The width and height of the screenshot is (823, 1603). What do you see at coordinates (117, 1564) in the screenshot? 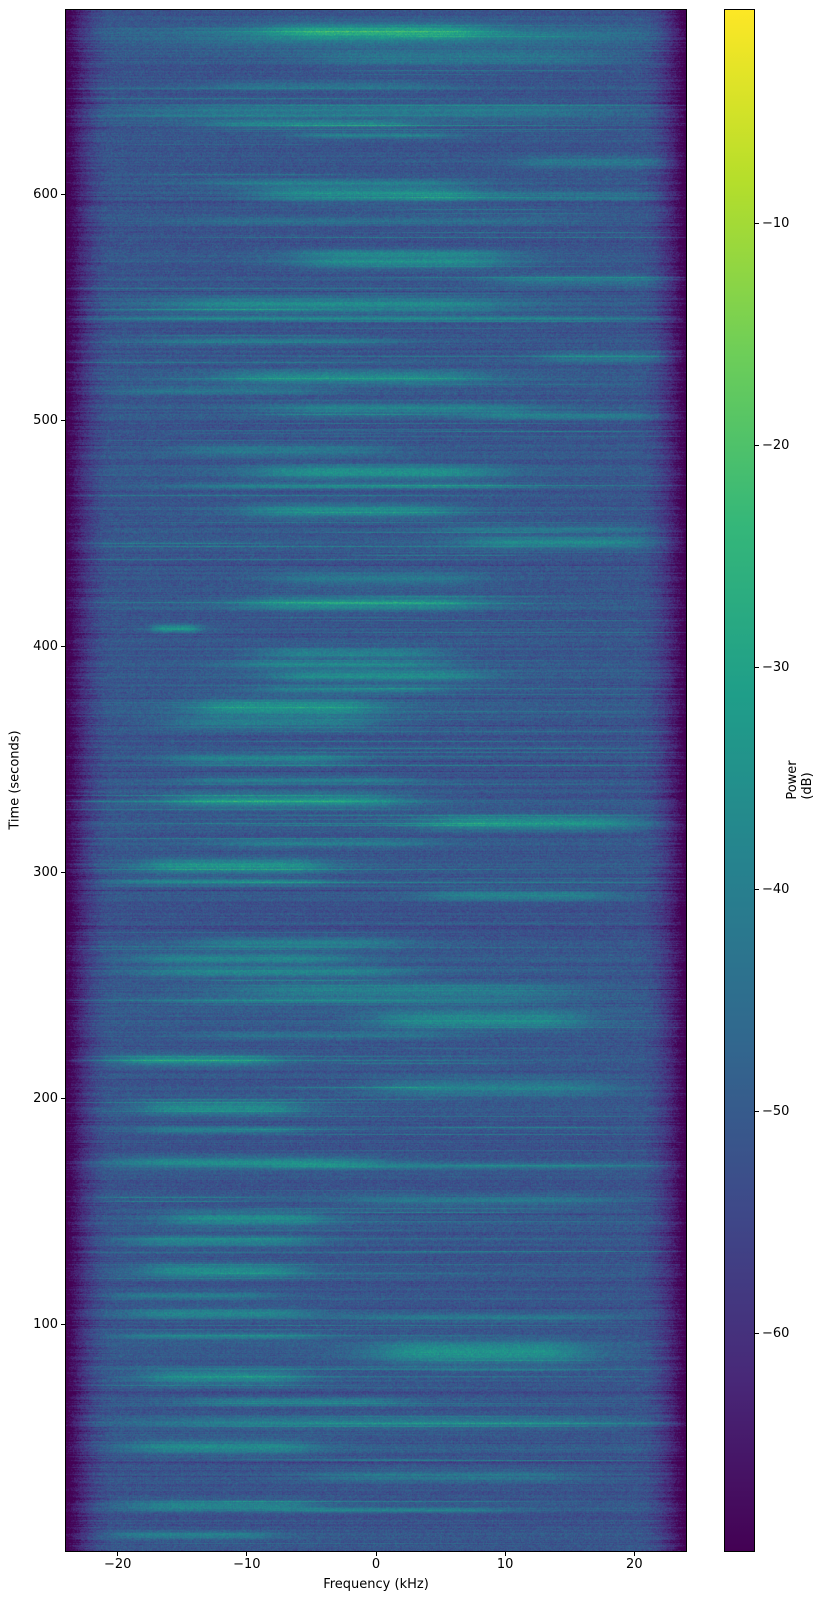
I see `x-tick-label: −20` at bounding box center [117, 1564].